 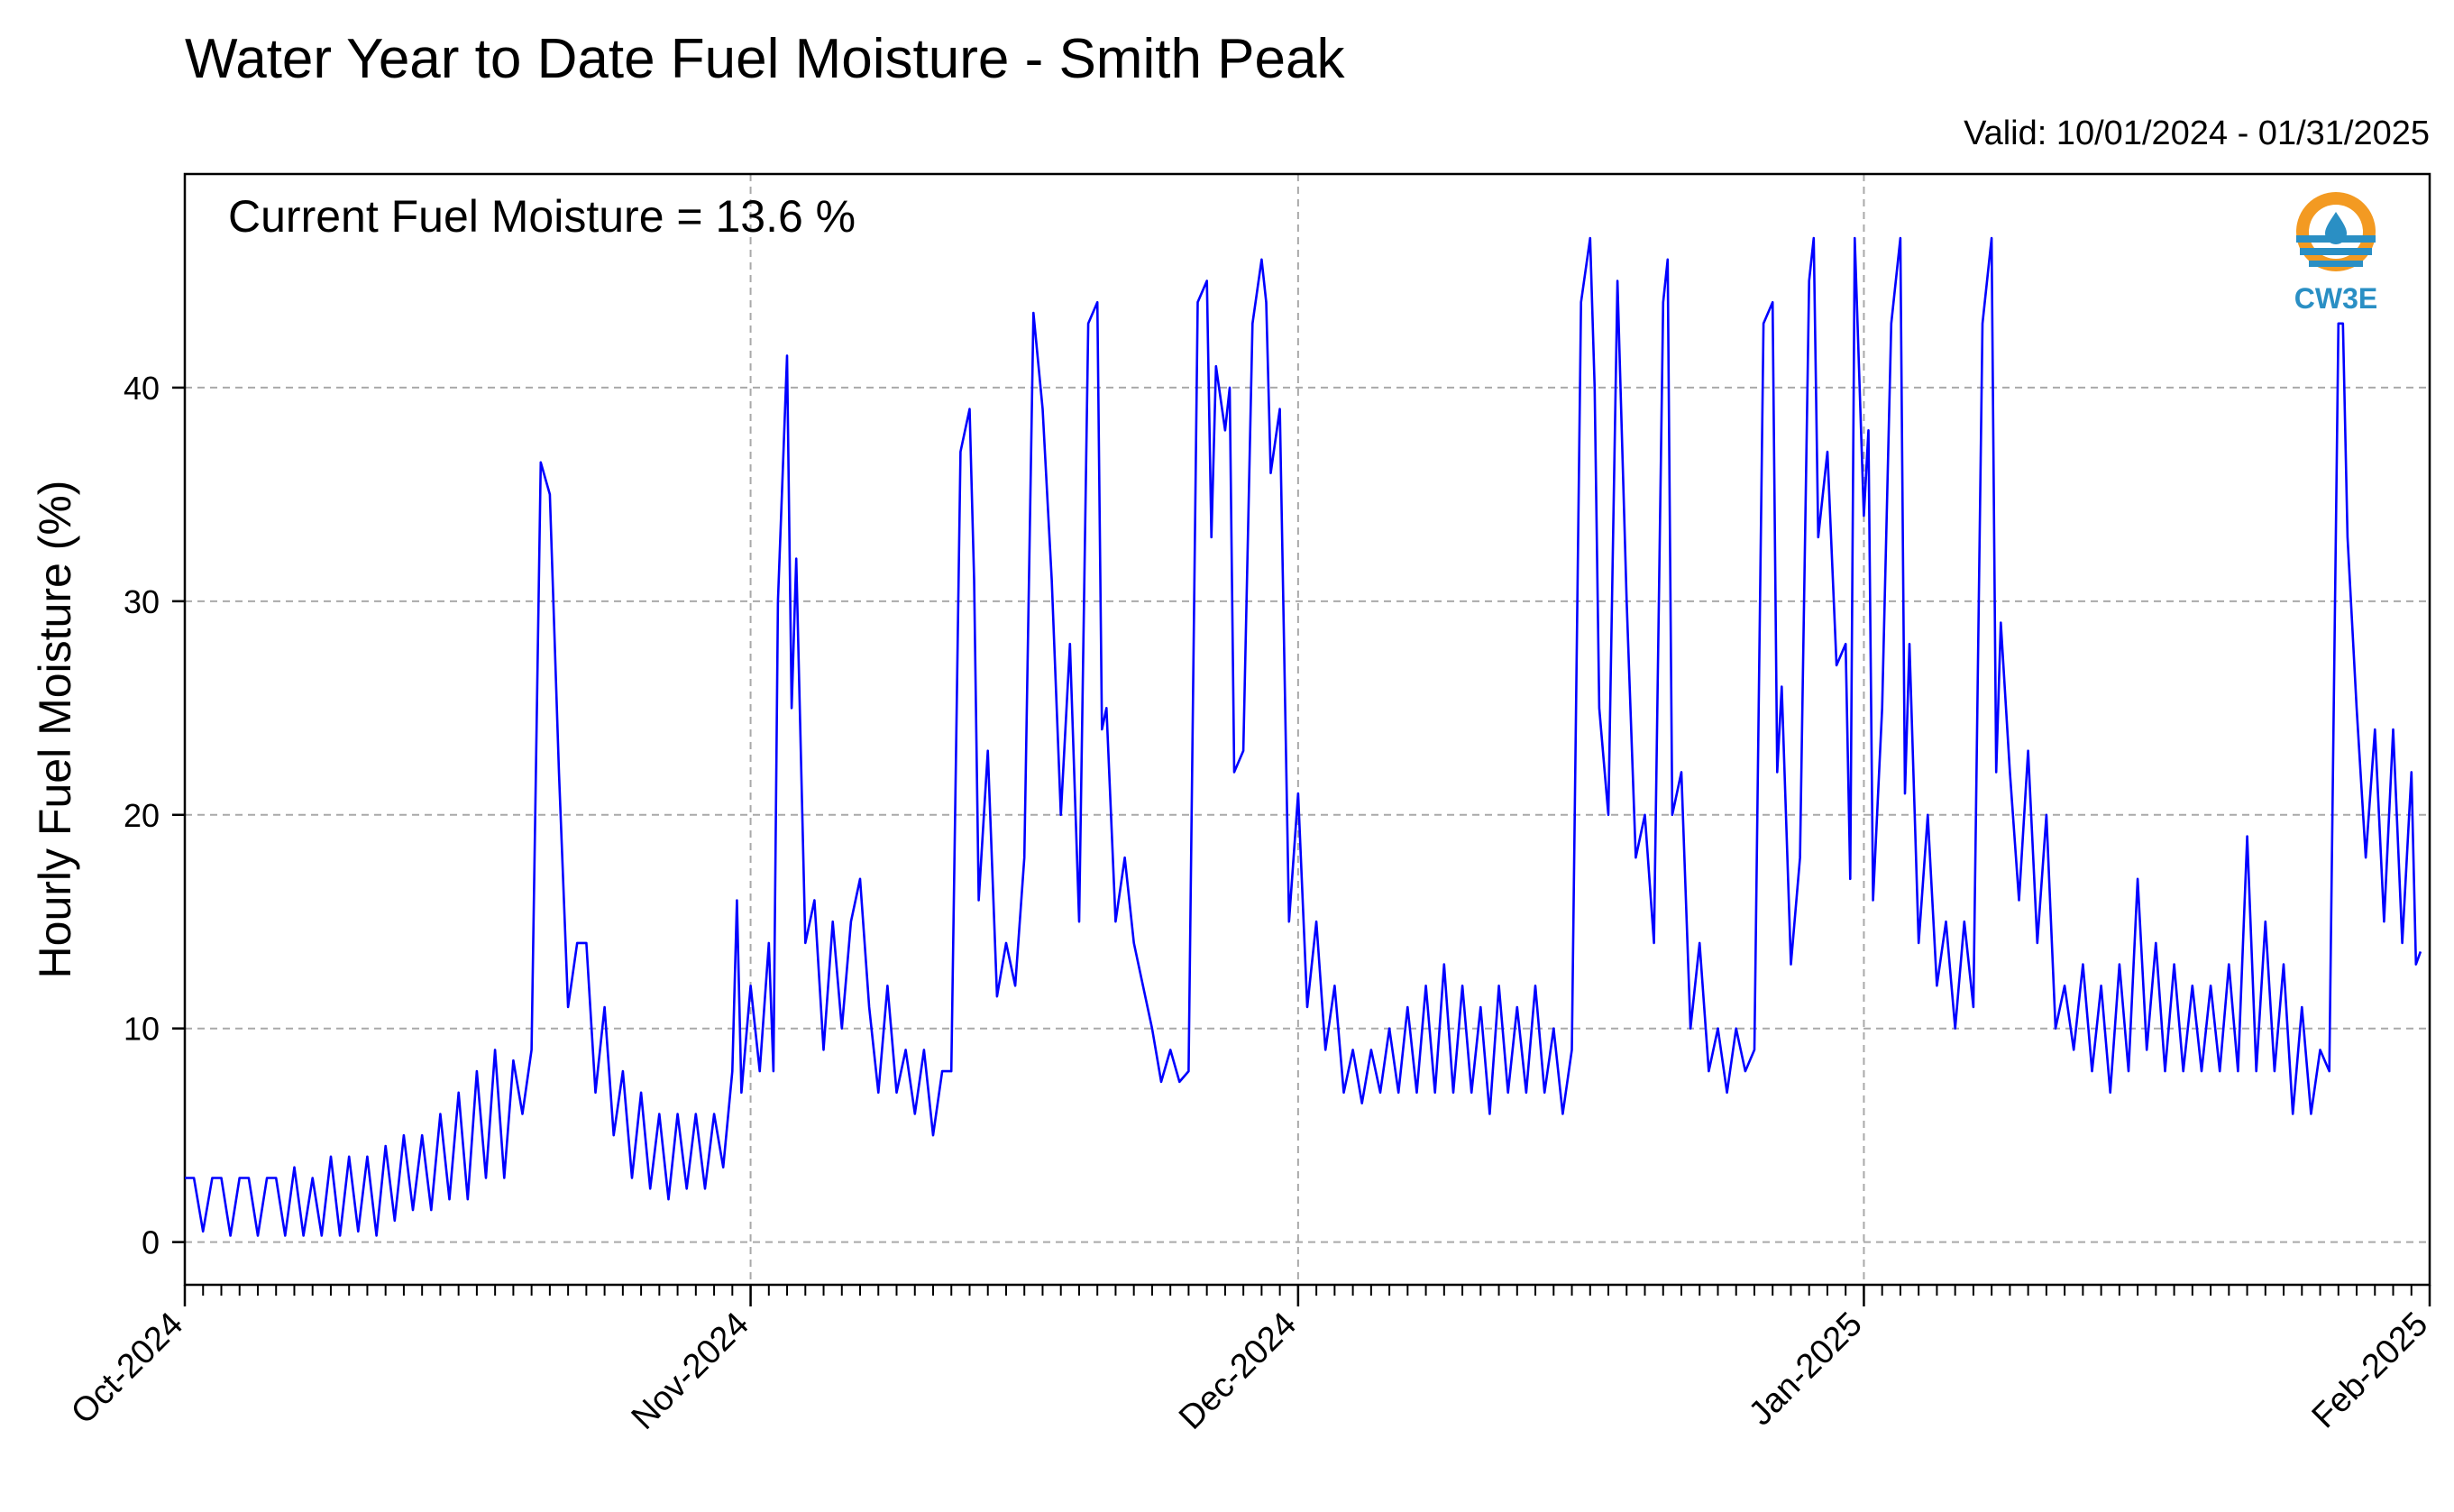 I want to click on x-tick-label: Oct-2024, so click(x=127, y=1369).